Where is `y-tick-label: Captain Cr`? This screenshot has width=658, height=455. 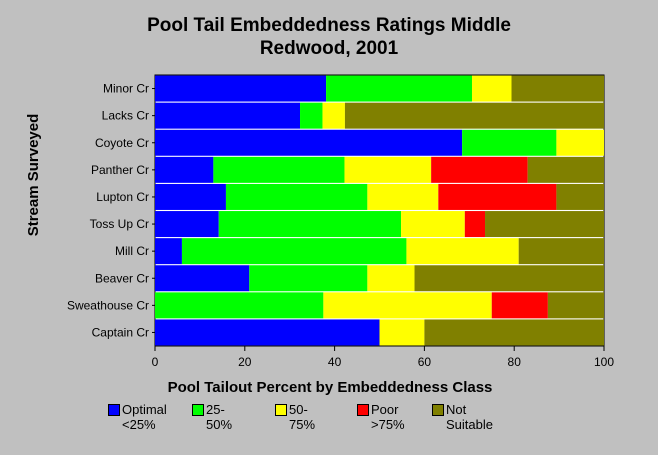
y-tick-label: Captain Cr is located at coordinates (120, 332).